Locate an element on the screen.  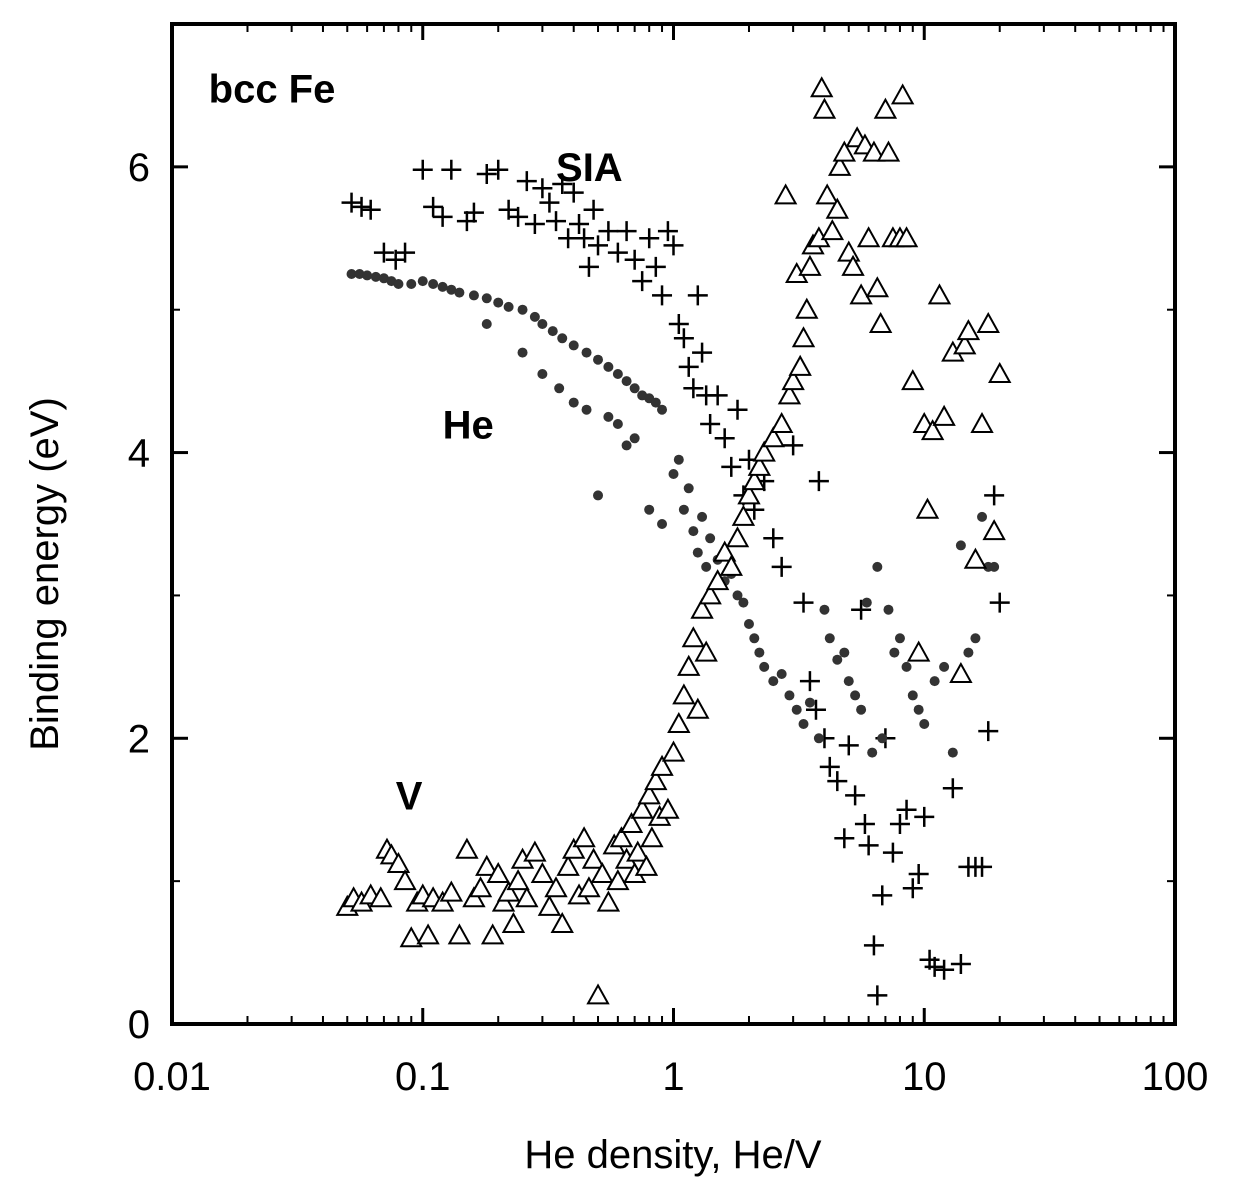
y-axis-title: Binding energy (eV) is located at coordinates (45, 574).